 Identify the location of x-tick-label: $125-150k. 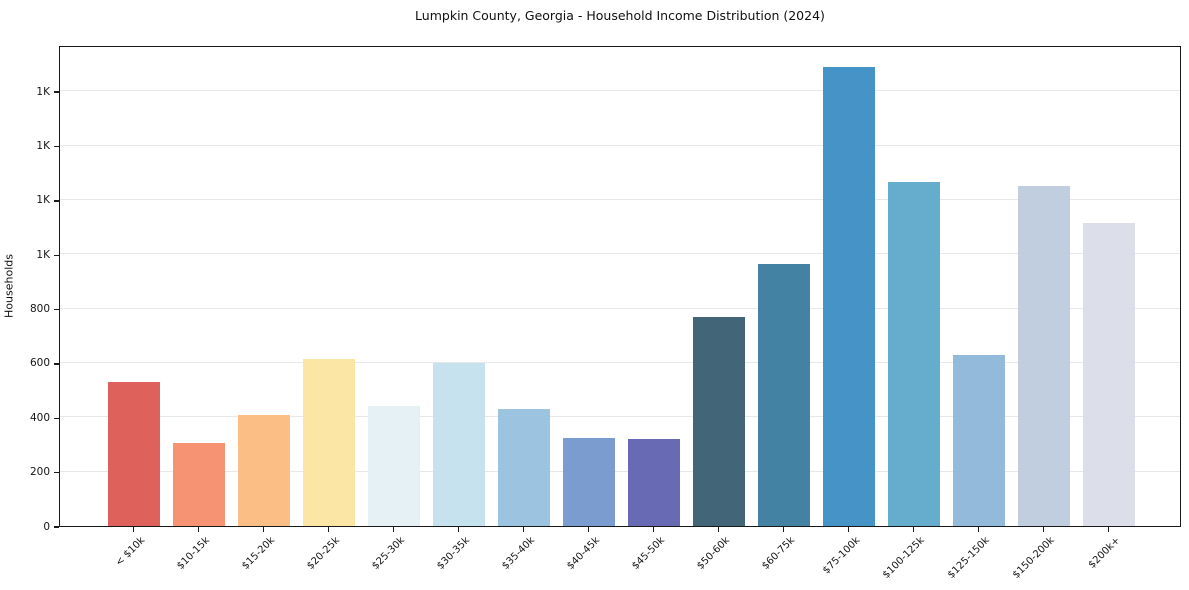
(969, 558).